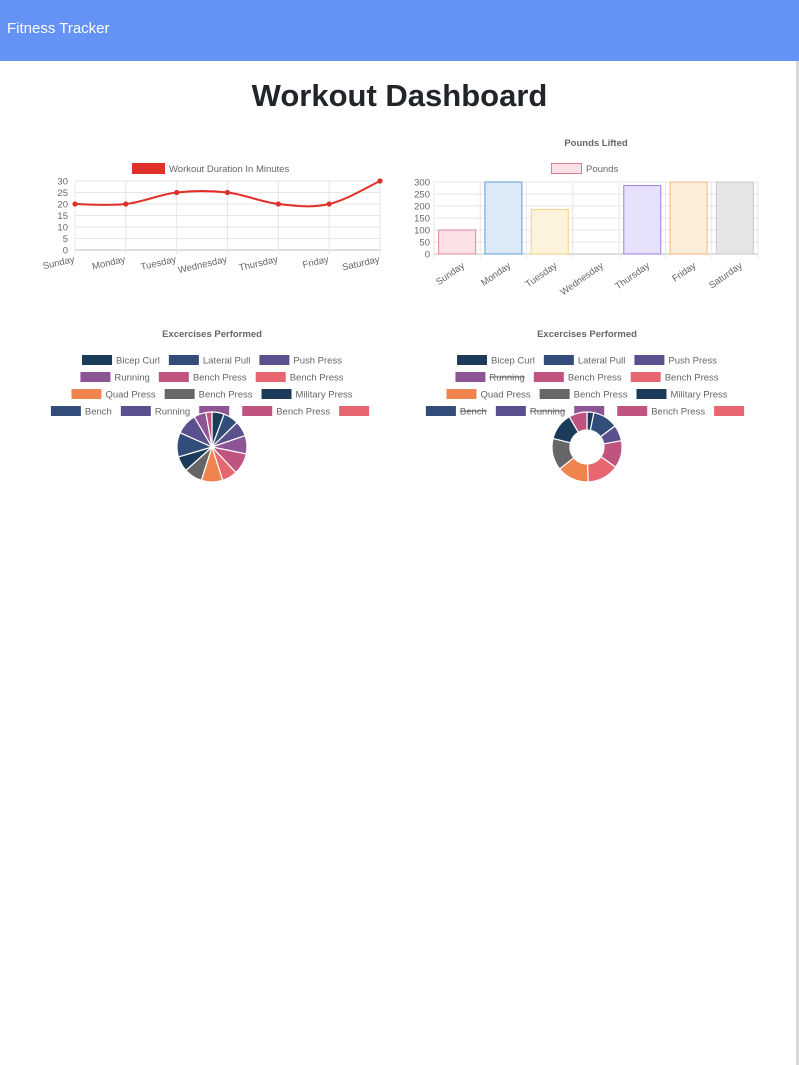  I want to click on y-tick-label: 100, so click(422, 231).